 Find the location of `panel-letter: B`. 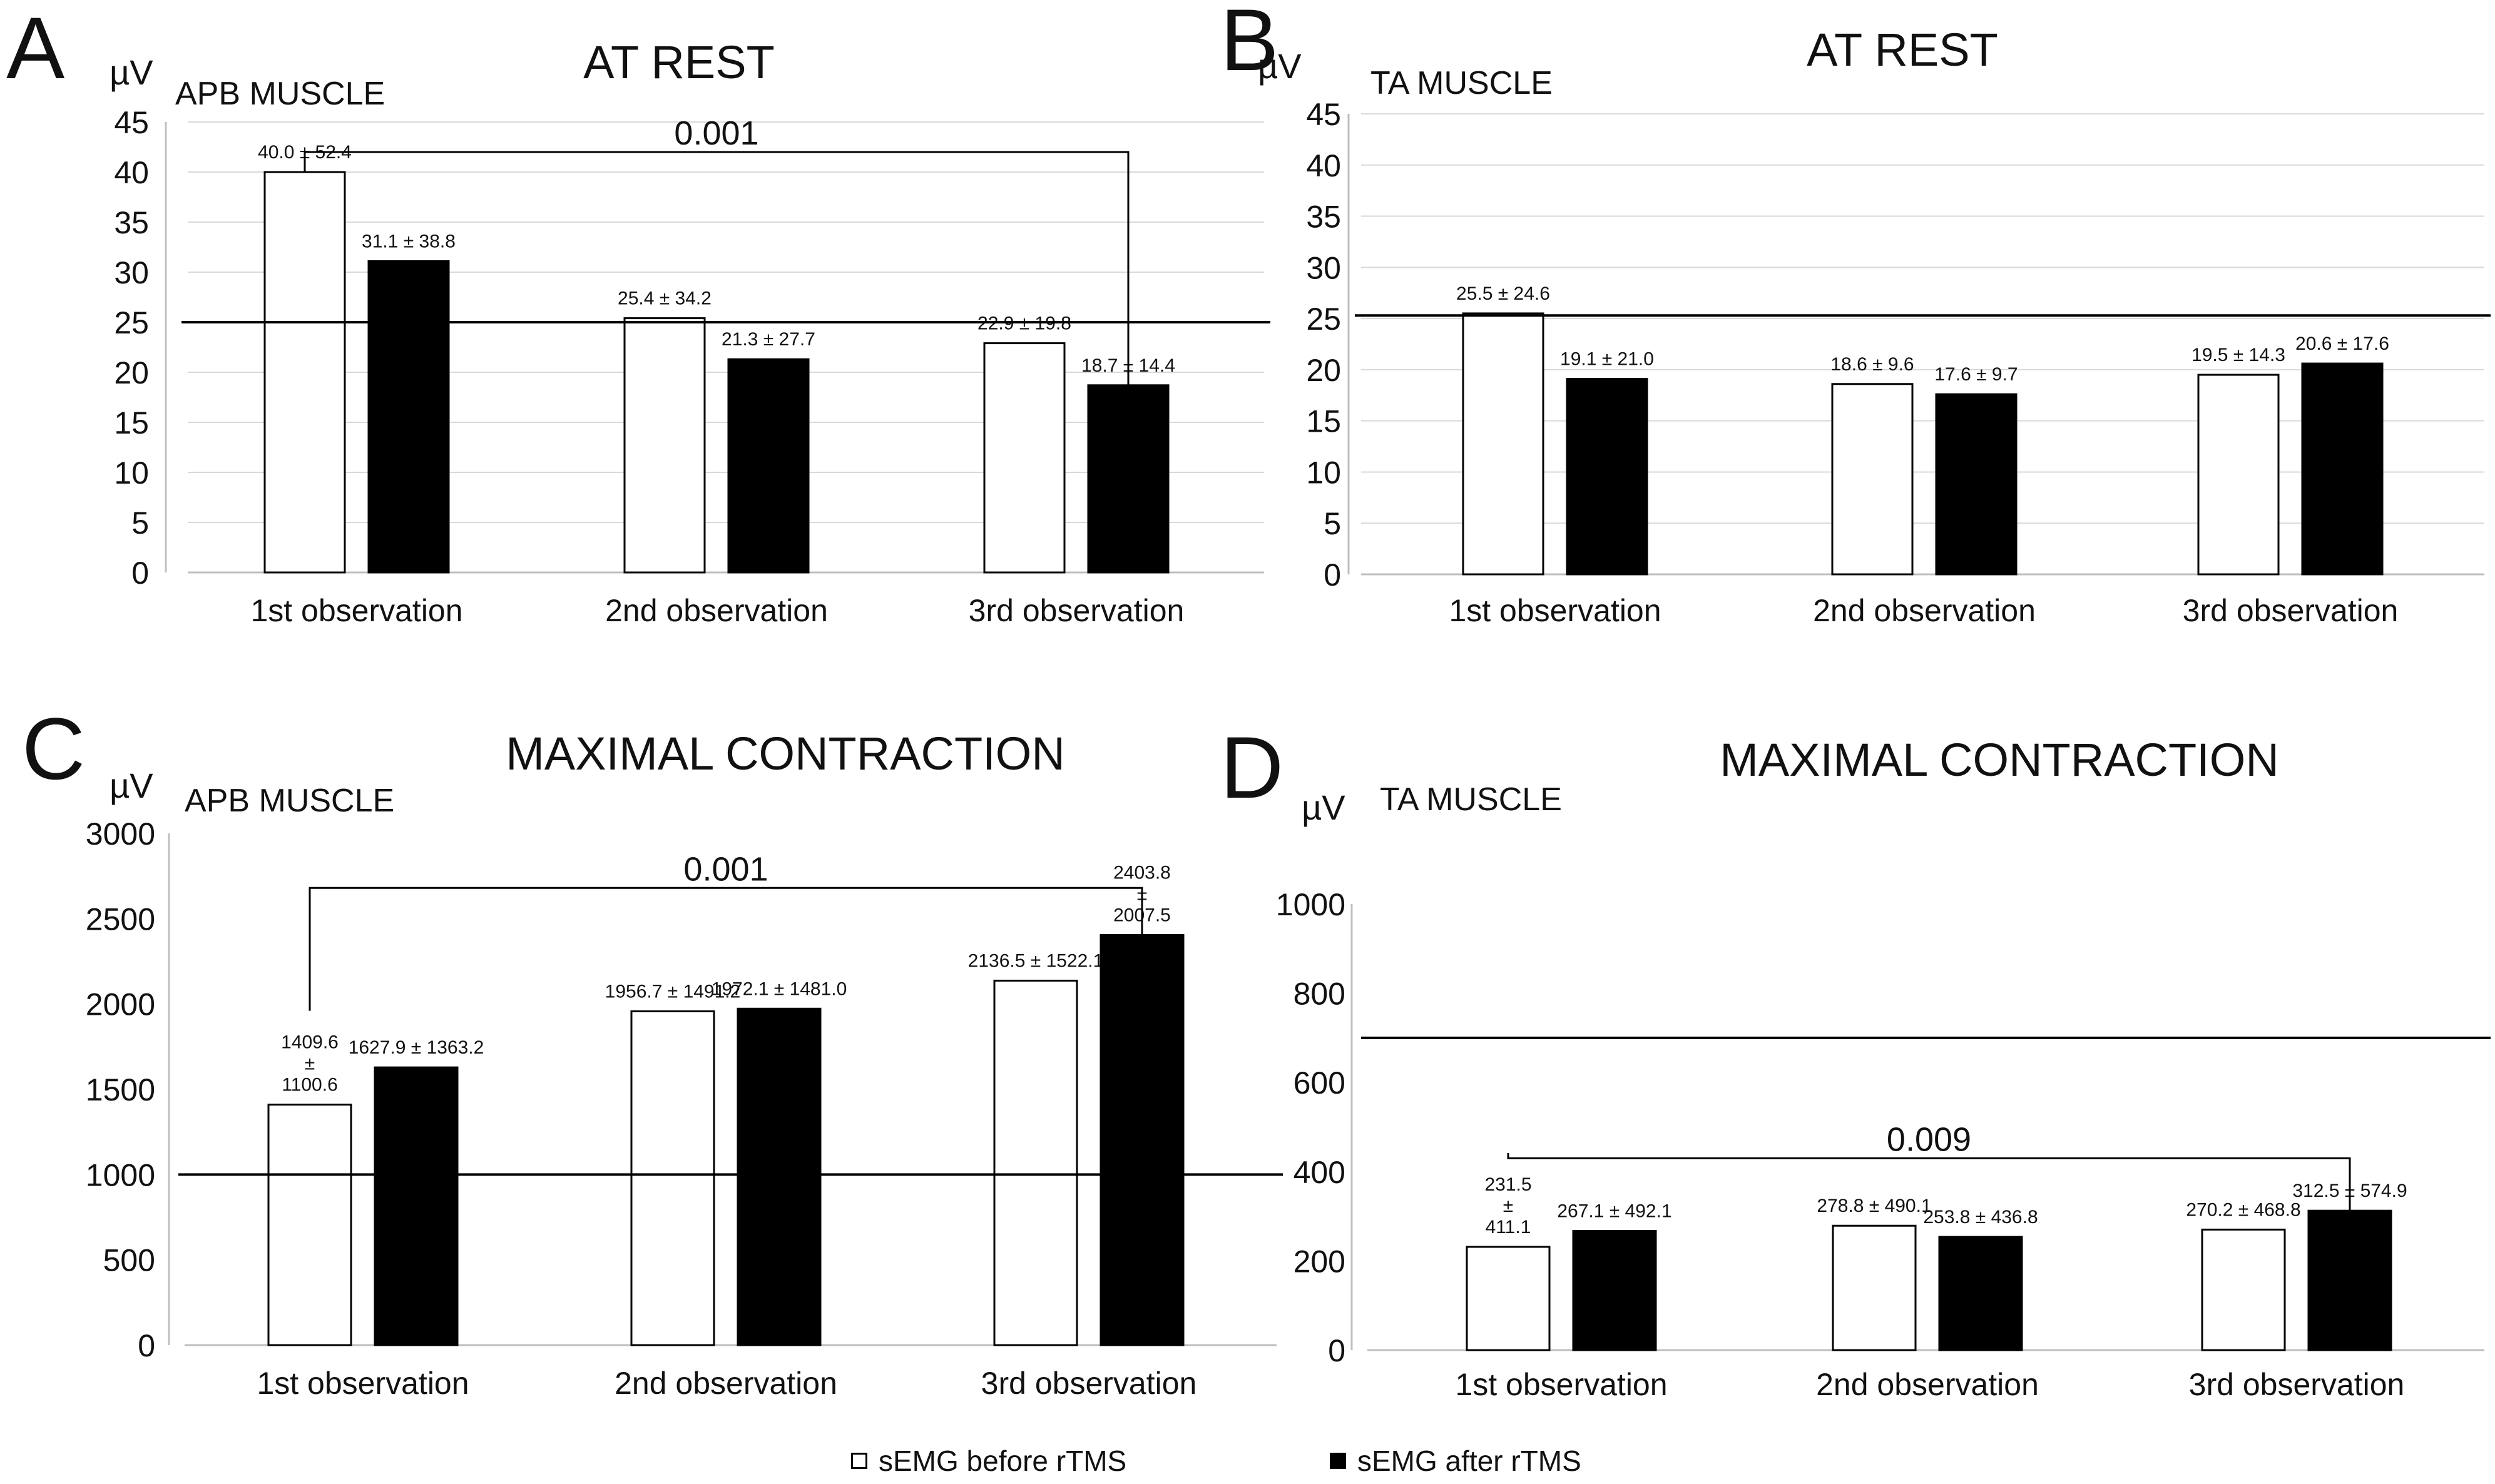

panel-letter: B is located at coordinates (1249, 44).